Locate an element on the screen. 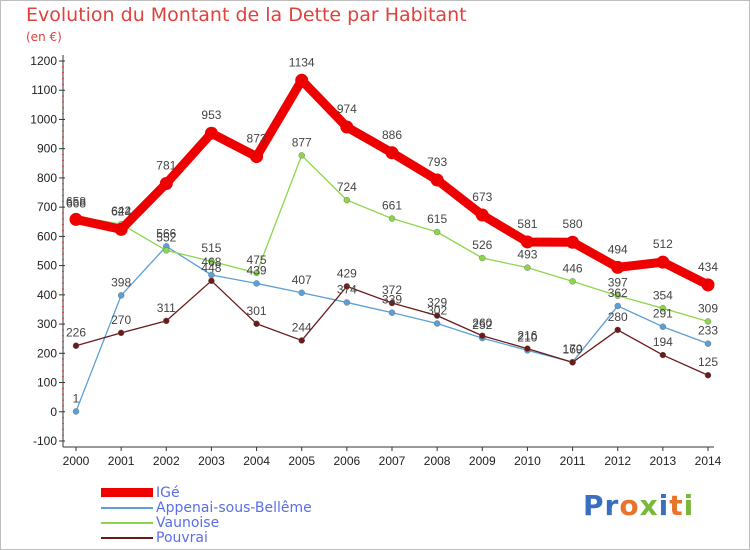  data-label: 291 is located at coordinates (663, 314).